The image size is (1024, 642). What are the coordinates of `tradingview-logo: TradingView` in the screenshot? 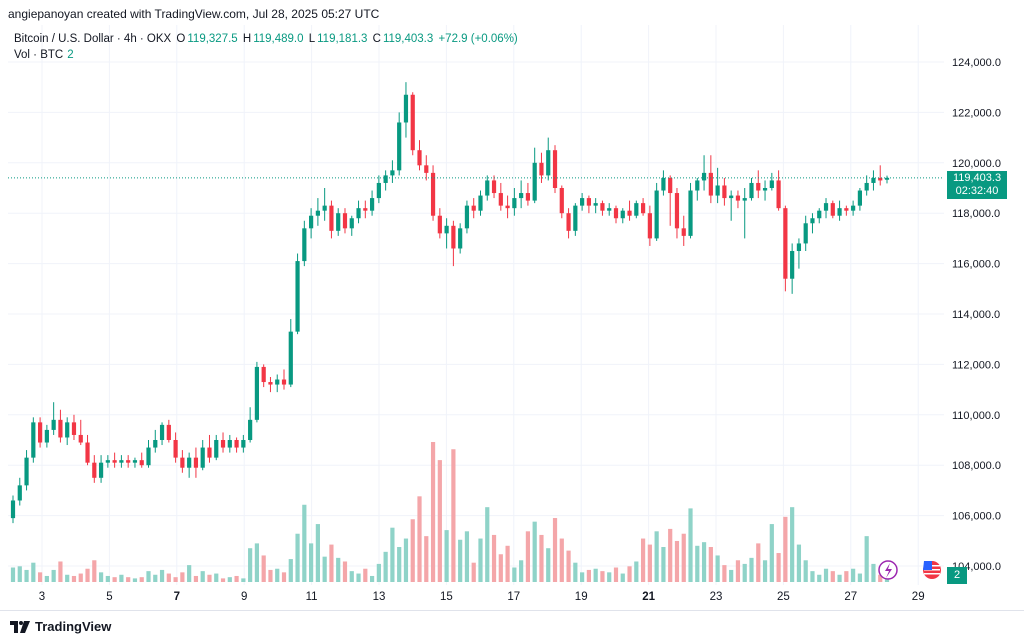 It's located at (60, 626).